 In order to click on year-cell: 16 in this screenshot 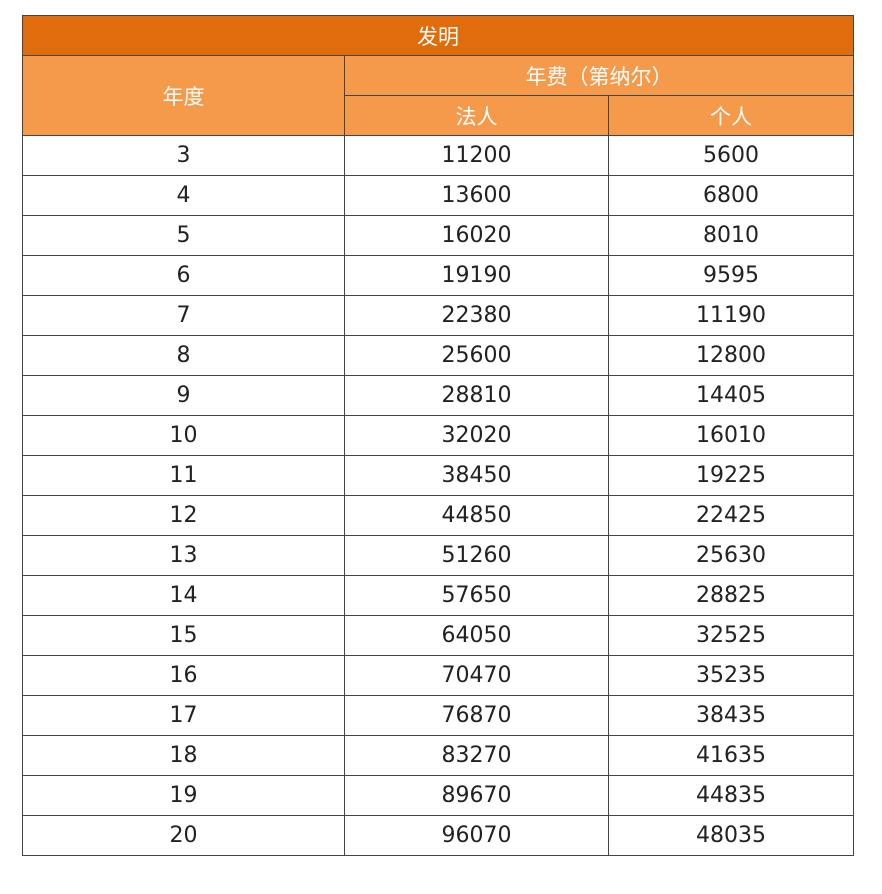, I will do `click(183, 675)`.